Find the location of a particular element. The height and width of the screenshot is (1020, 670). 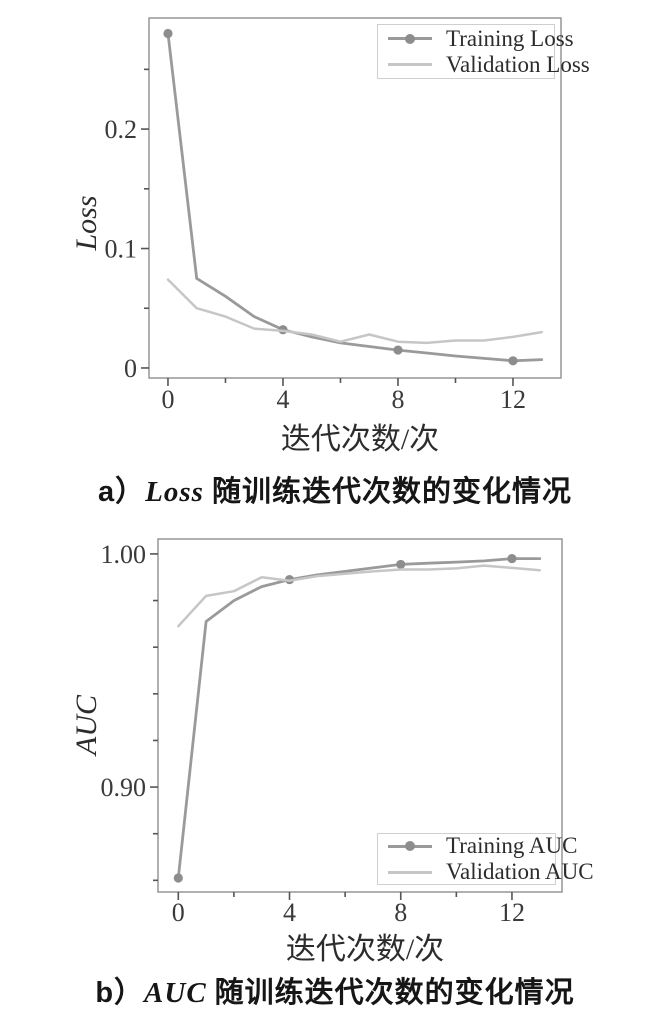

y-axis-label: AUC is located at coordinates (86, 725).